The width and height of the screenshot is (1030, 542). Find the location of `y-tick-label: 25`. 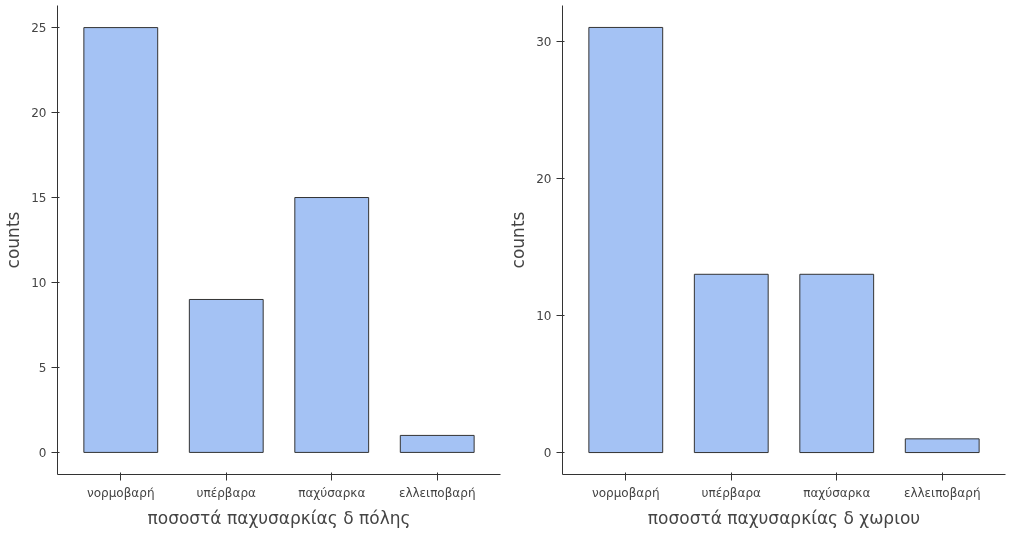

y-tick-label: 25 is located at coordinates (39, 28).